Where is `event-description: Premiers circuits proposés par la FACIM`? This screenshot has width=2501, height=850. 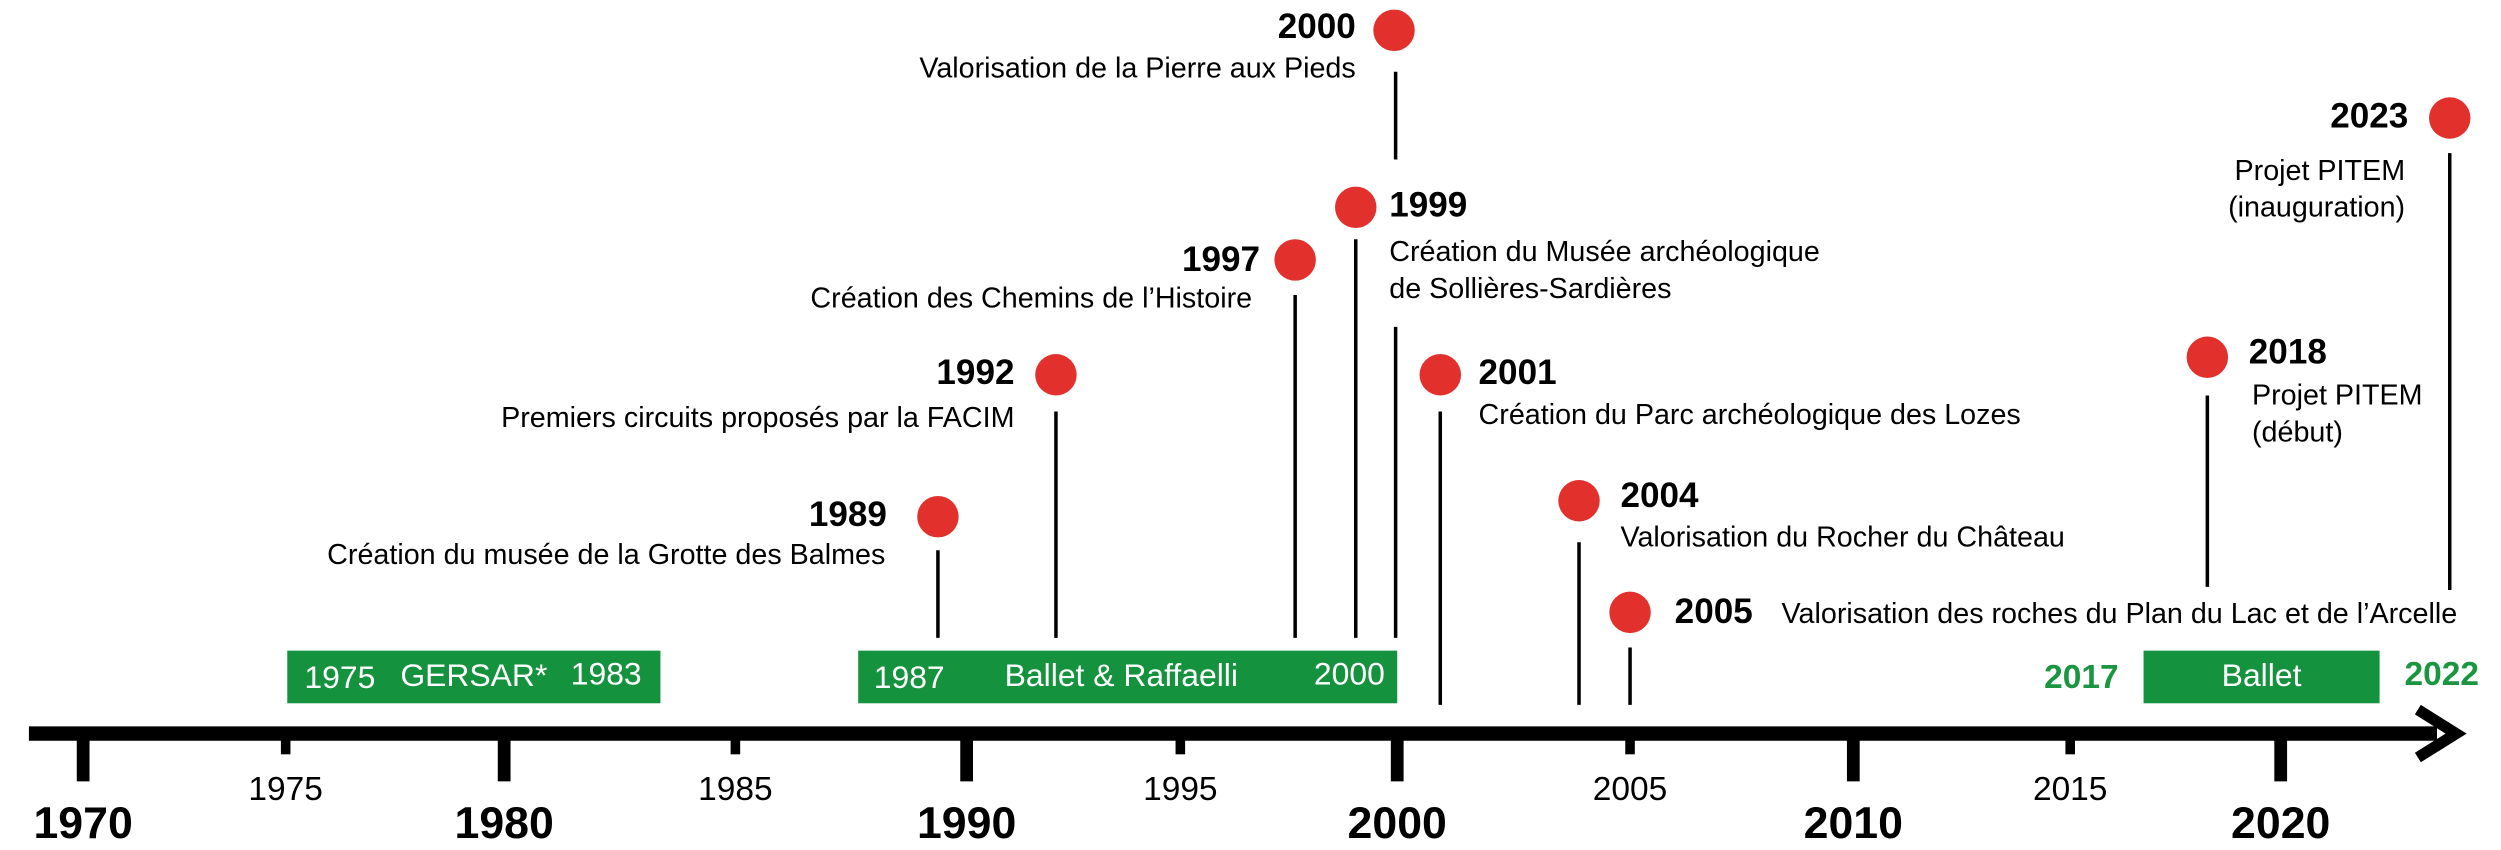
event-description: Premiers circuits proposés par la FACIM is located at coordinates (757, 418).